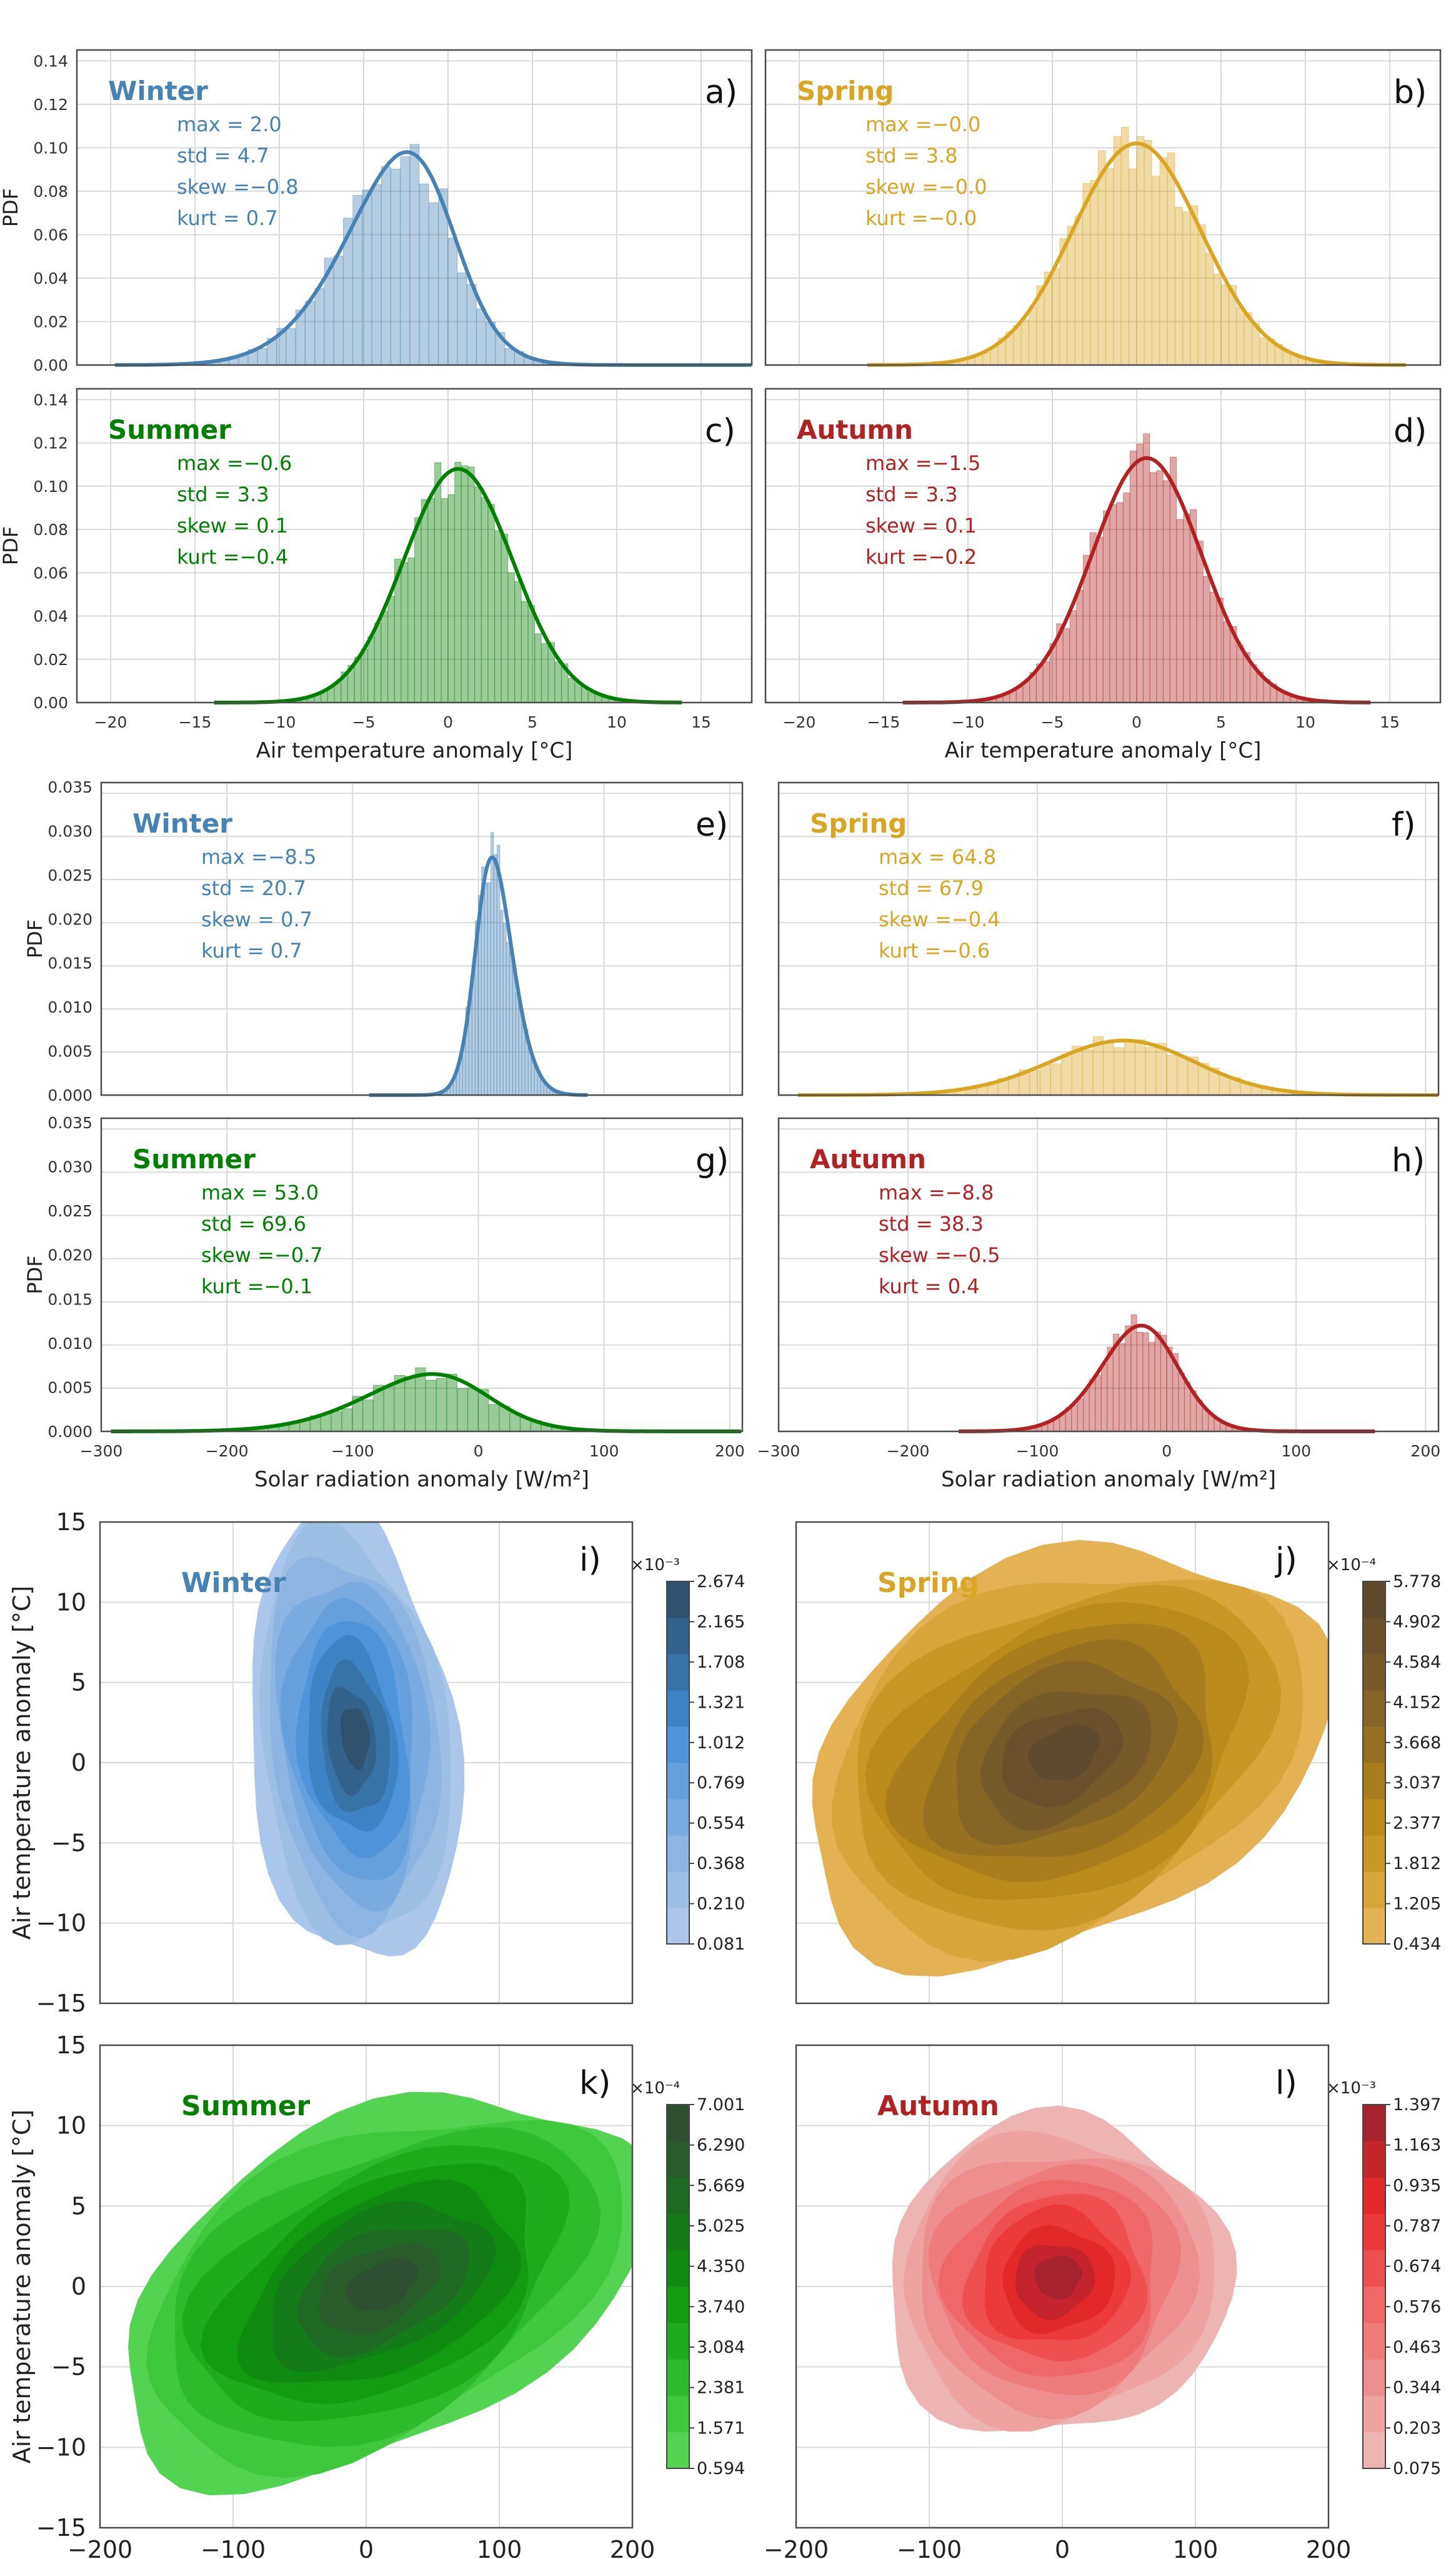 This screenshot has height=2559, width=1456. I want to click on x-tick-label: 10, so click(617, 722).